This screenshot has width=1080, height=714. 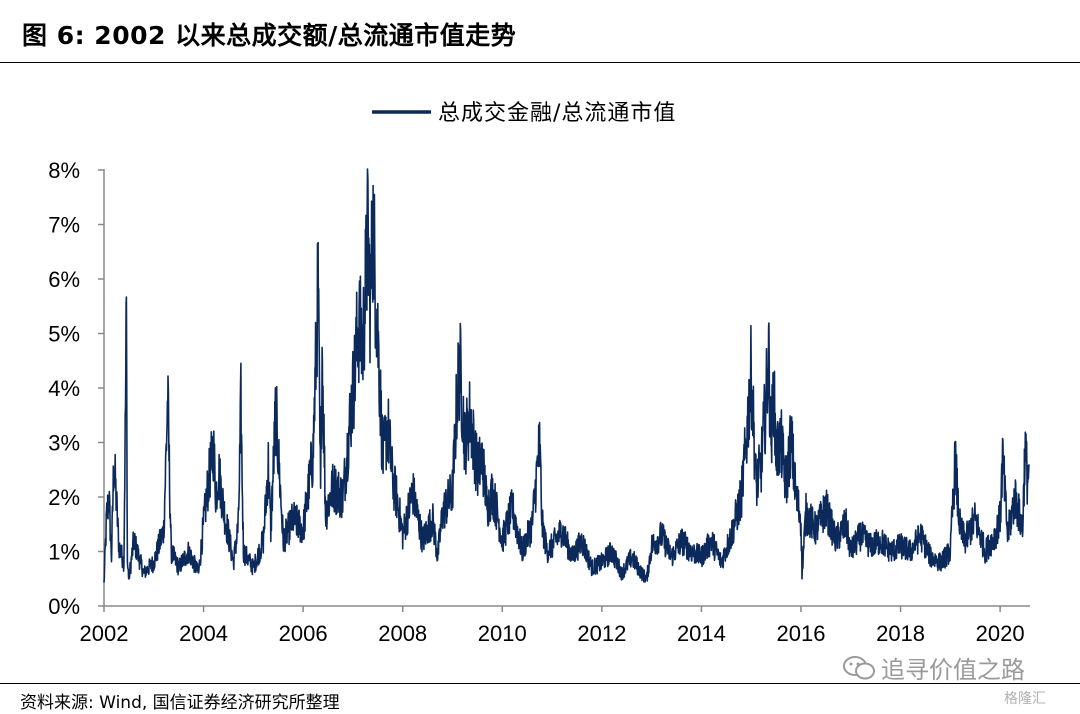 What do you see at coordinates (601, 633) in the screenshot?
I see `x-tick-label: 2012` at bounding box center [601, 633].